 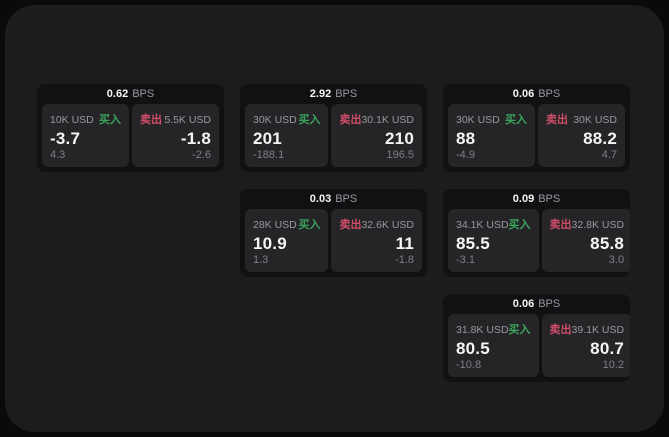 I want to click on sell-tile-header: 卖出 30.1K USD, so click(x=376, y=119).